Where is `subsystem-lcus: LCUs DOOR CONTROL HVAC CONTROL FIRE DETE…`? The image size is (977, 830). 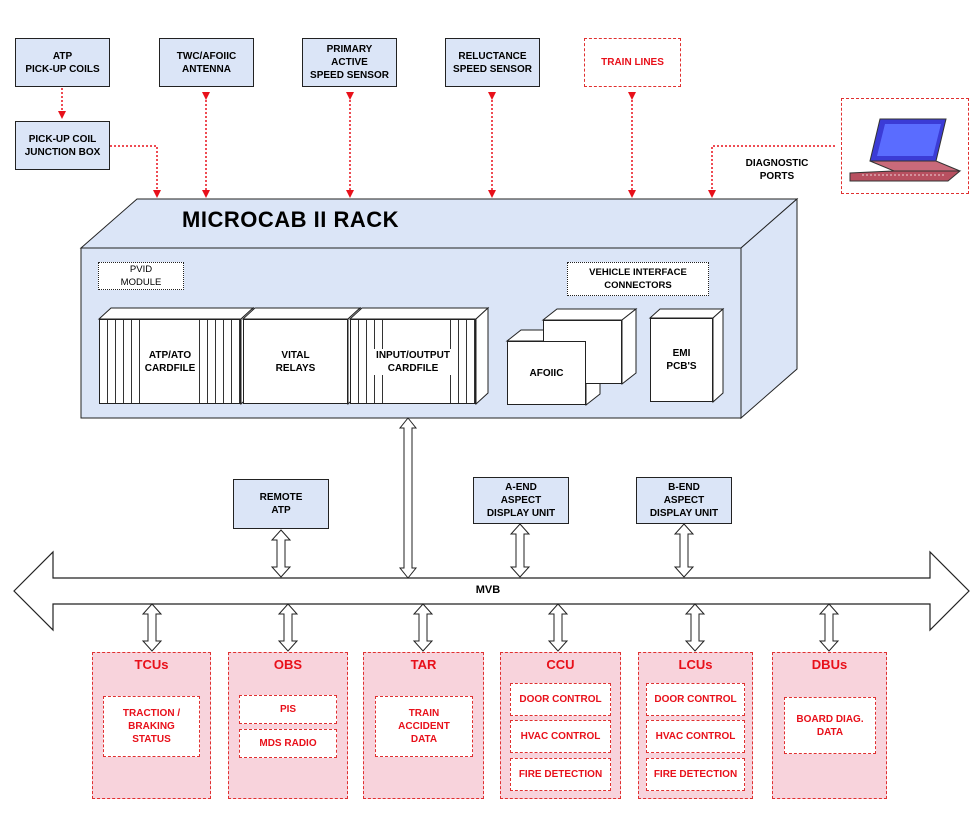
subsystem-lcus: LCUs DOOR CONTROL HVAC CONTROL FIRE DETE… is located at coordinates (695, 725).